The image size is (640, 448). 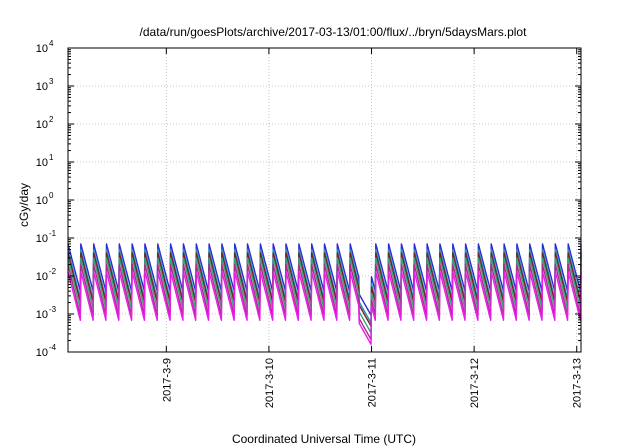 What do you see at coordinates (475, 383) in the screenshot?
I see `x-tick-label: 2017-3-12` at bounding box center [475, 383].